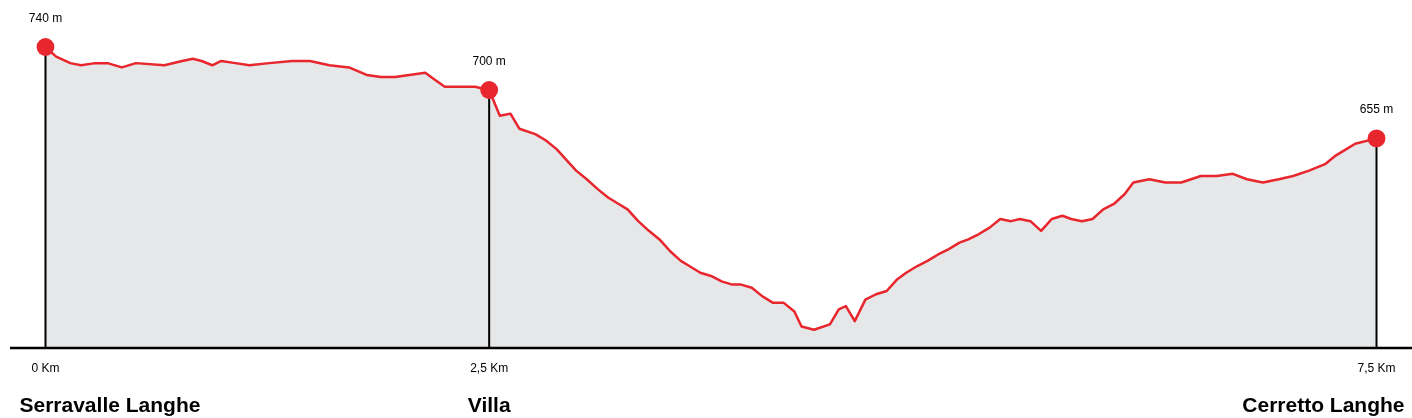 The width and height of the screenshot is (1412, 418). Describe the element at coordinates (45, 18) in the screenshot. I see `data-label: 740 m` at that location.